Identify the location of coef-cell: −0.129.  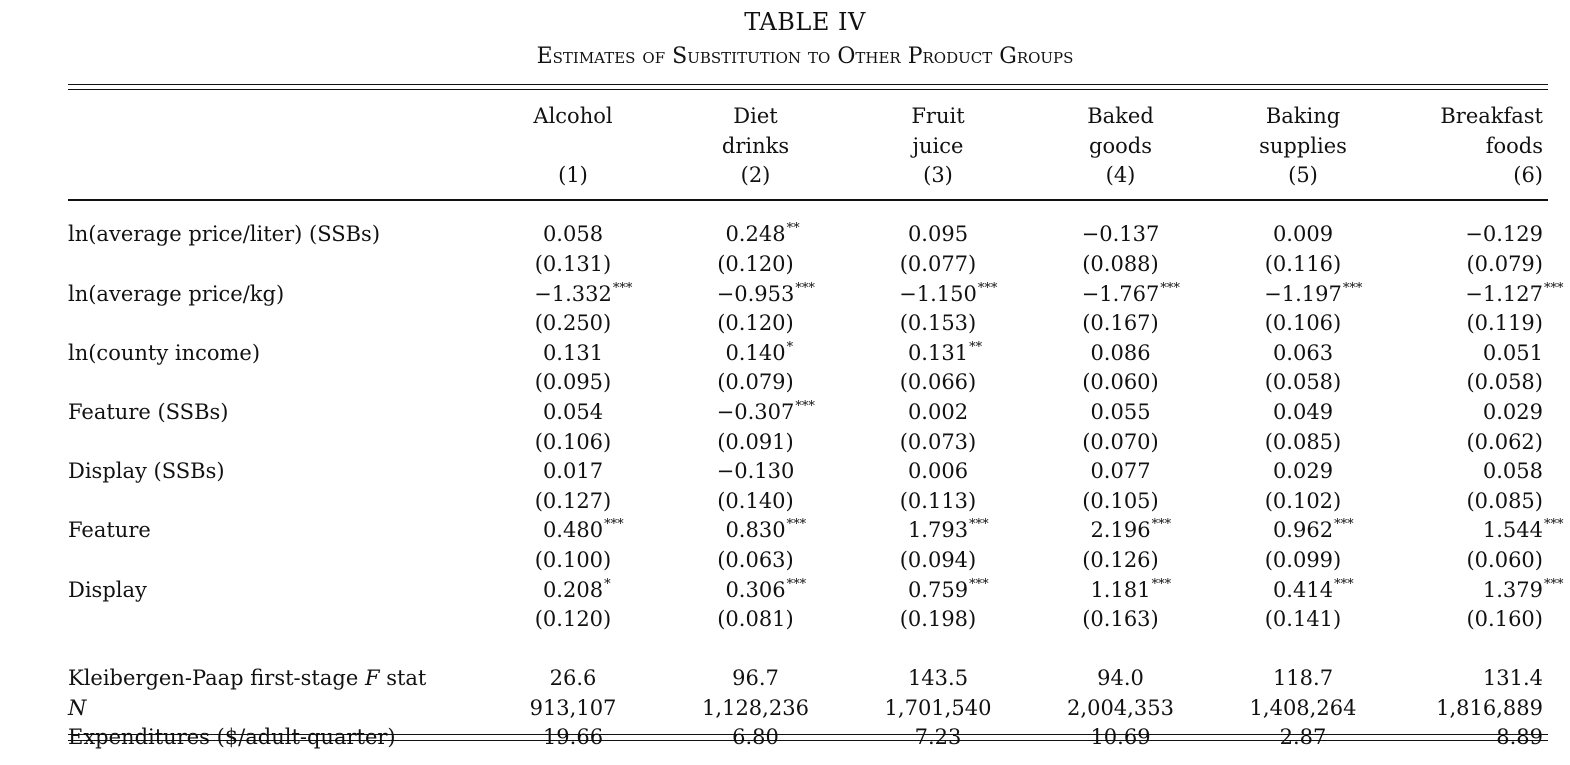
(1470, 235).